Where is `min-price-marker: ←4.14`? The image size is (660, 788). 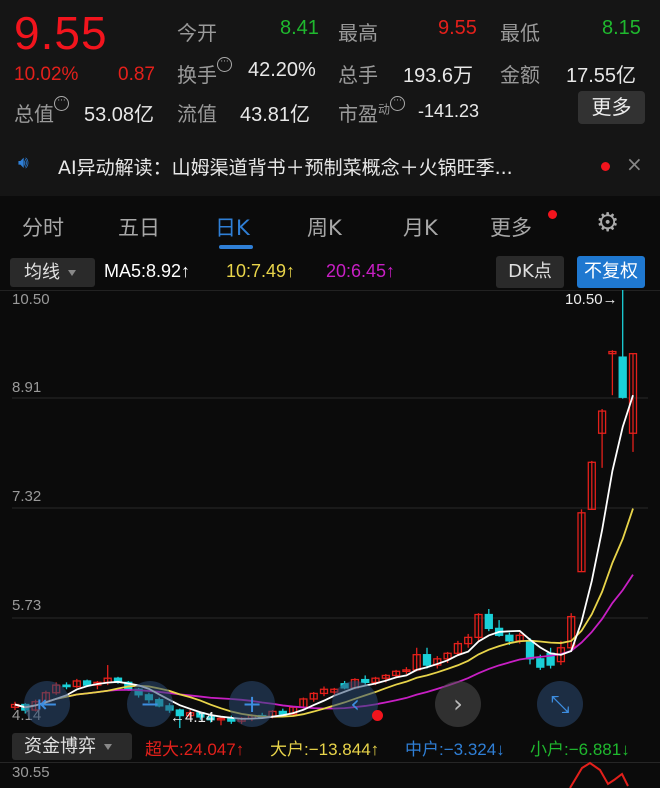 min-price-marker: ←4.14 is located at coordinates (192, 717).